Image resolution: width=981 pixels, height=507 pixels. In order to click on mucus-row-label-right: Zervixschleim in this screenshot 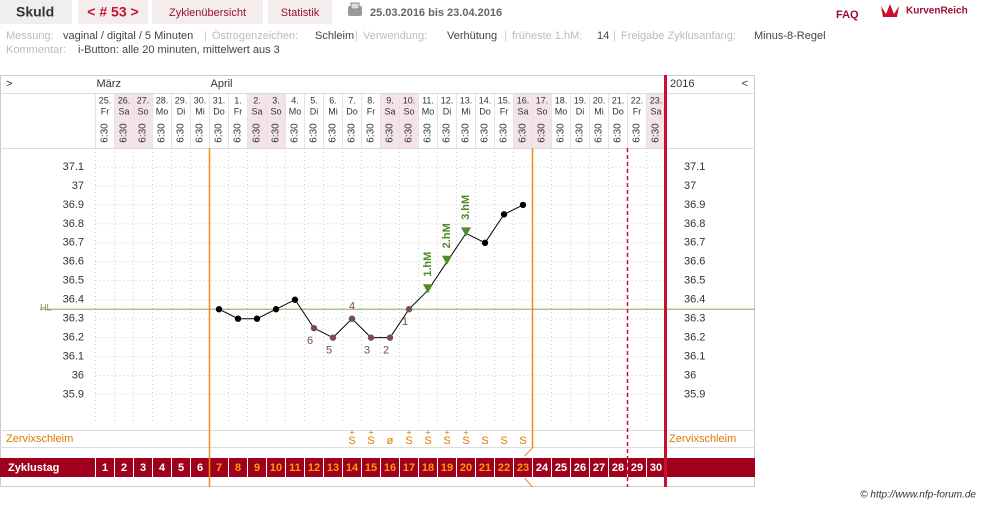, I will do `click(702, 439)`.